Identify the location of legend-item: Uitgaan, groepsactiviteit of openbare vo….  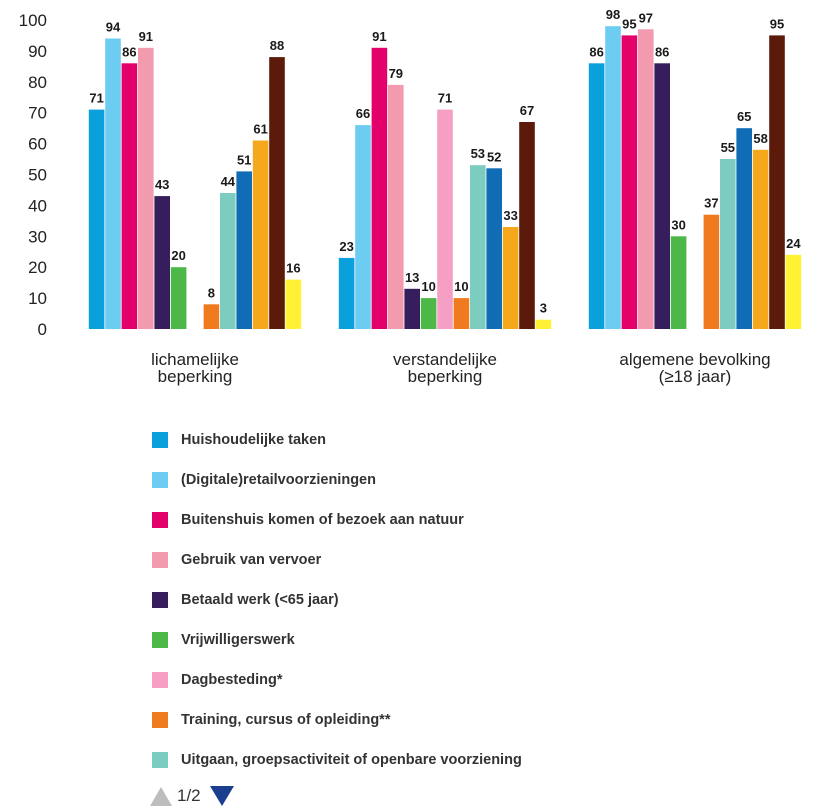
(337, 760).